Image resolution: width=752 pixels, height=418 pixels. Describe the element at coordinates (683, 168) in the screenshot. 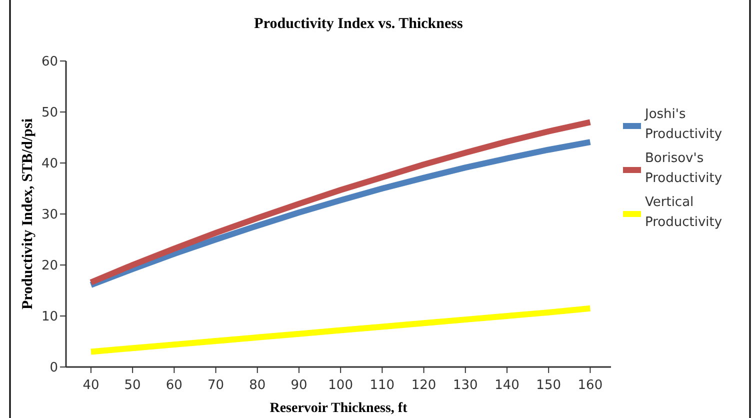

I see `legend-label: Borisov's Productivity` at that location.